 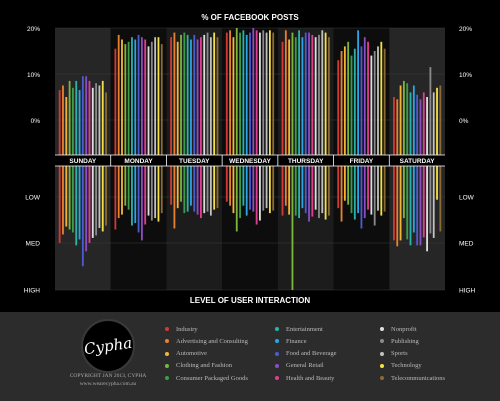 I want to click on legend-item: Finance, so click(x=291, y=341).